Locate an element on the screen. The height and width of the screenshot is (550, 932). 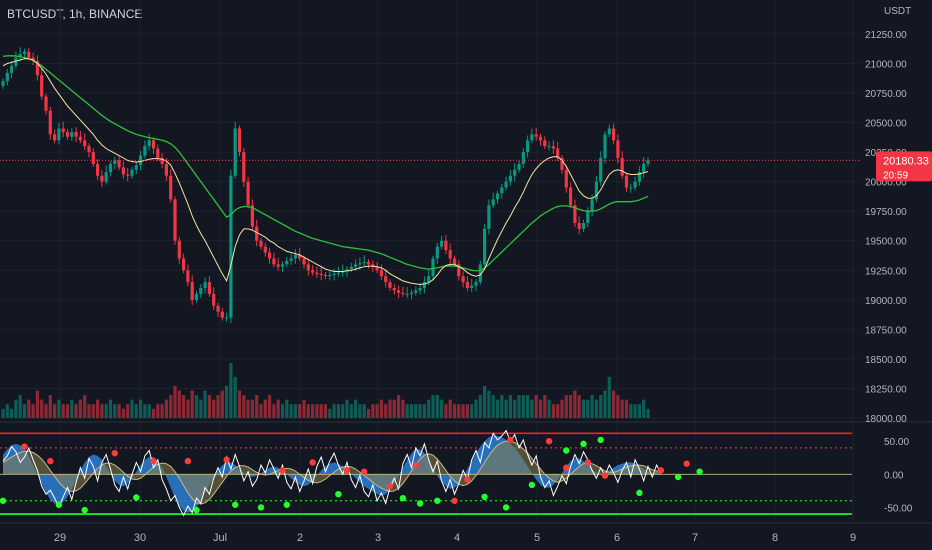
time-axis: 29 30 Jul 2 3 4 5 6 7 8 9 is located at coordinates (455, 538).